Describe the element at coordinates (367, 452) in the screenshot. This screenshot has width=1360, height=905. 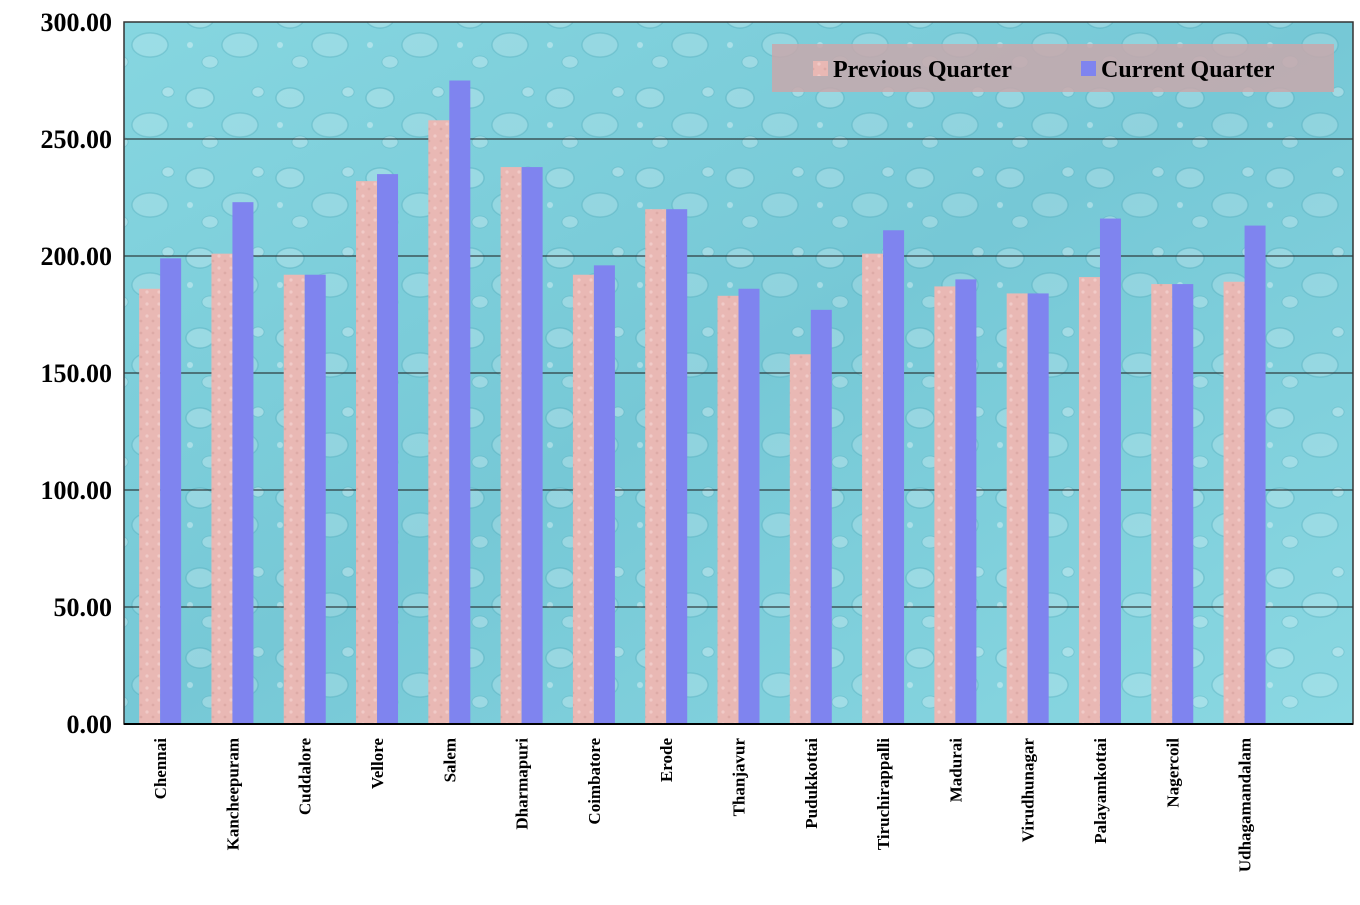
I see `bar-previous-vellore` at that location.